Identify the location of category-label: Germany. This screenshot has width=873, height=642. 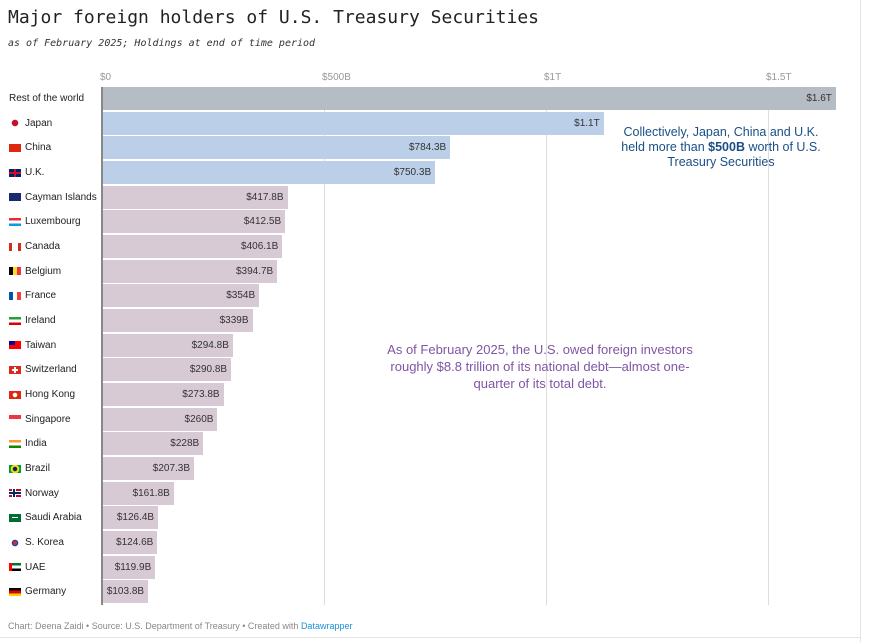
(37, 591).